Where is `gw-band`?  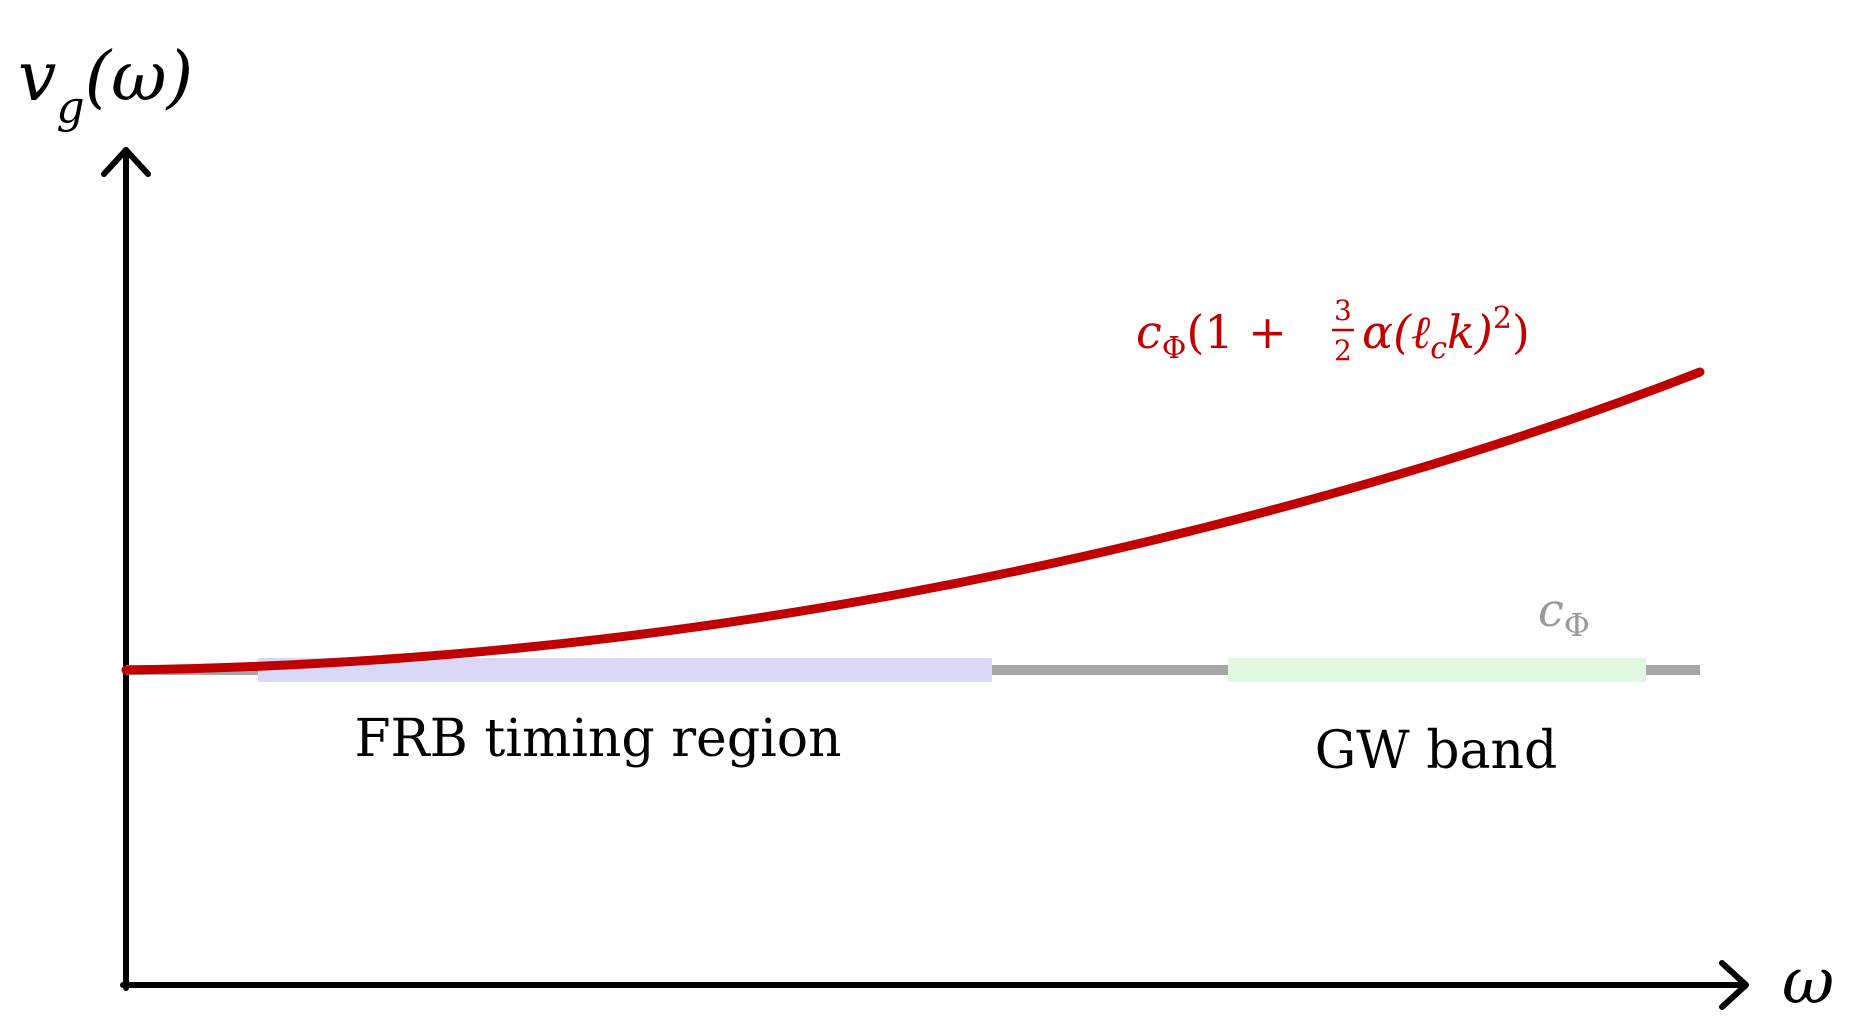
gw-band is located at coordinates (1437, 670).